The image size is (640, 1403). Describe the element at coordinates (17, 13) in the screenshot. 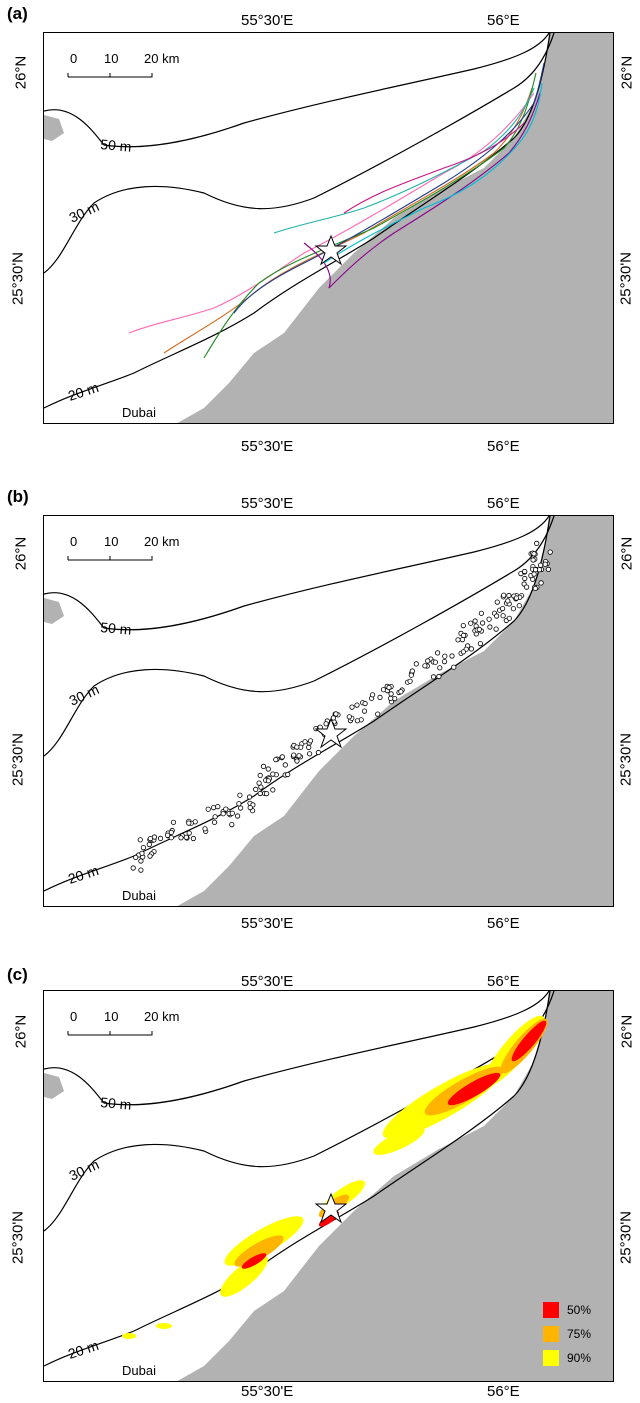

I see `panel-a-letter: (a)` at that location.